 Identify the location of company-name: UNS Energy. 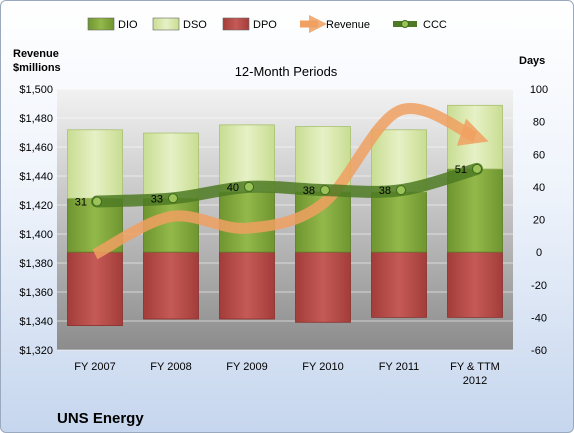
(100, 418).